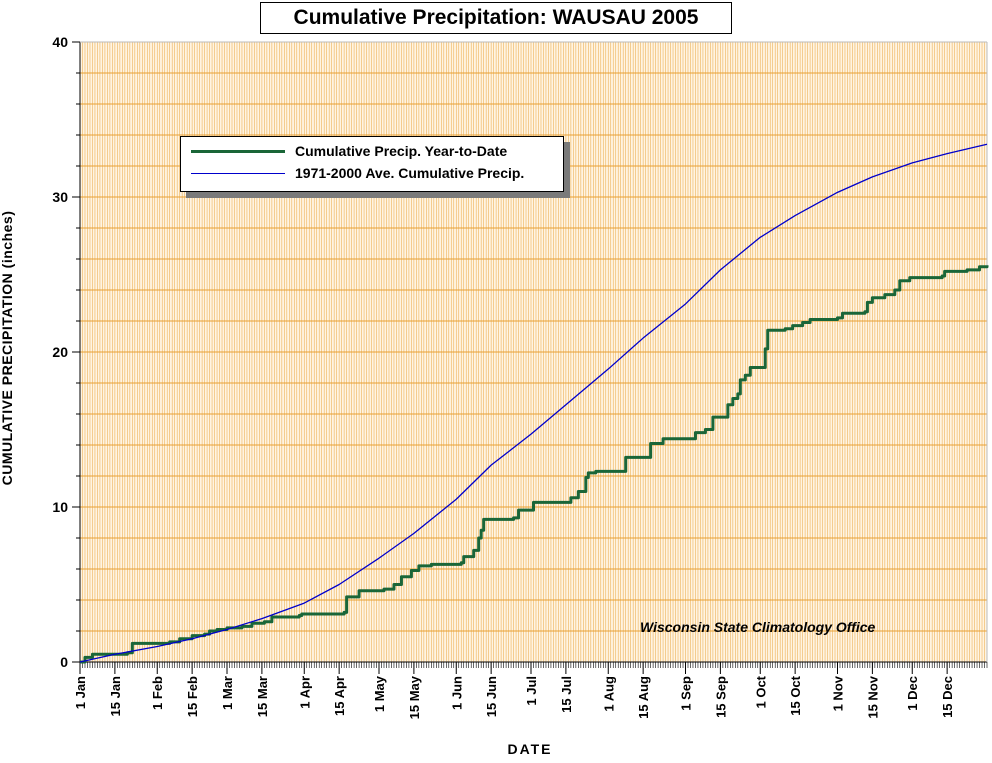 The width and height of the screenshot is (992, 763). Describe the element at coordinates (530, 749) in the screenshot. I see `x-axis-label: DATE` at that location.